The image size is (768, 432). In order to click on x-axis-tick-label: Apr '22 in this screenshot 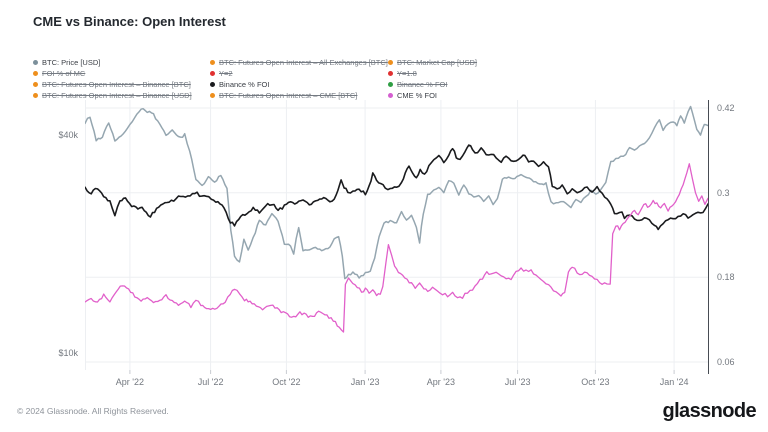, I will do `click(129, 382)`.